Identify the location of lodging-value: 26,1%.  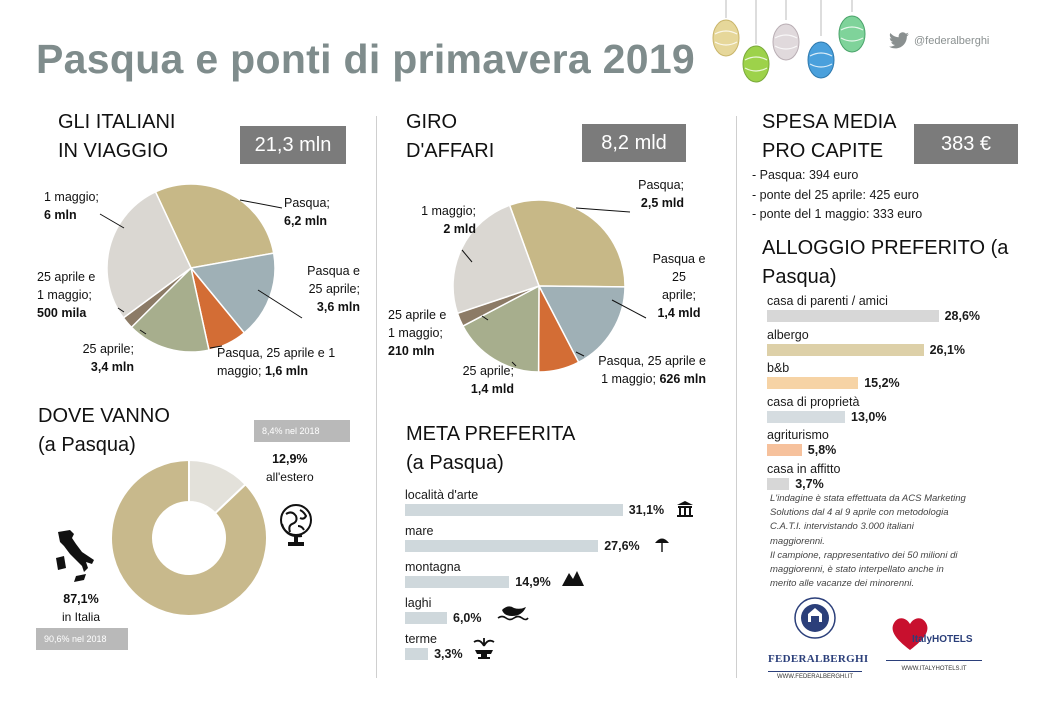
(947, 349).